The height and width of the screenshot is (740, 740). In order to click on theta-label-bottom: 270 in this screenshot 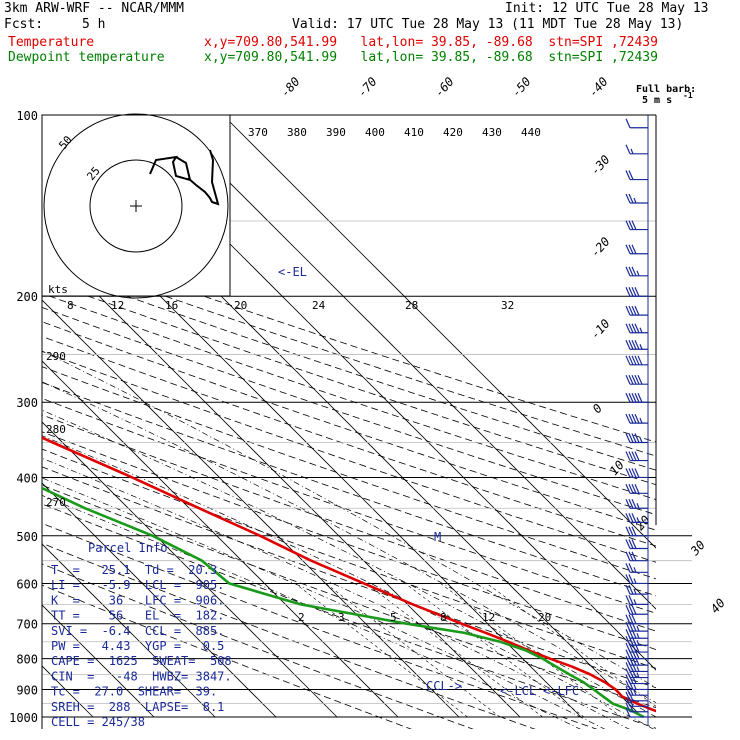, I will do `click(56, 502)`.